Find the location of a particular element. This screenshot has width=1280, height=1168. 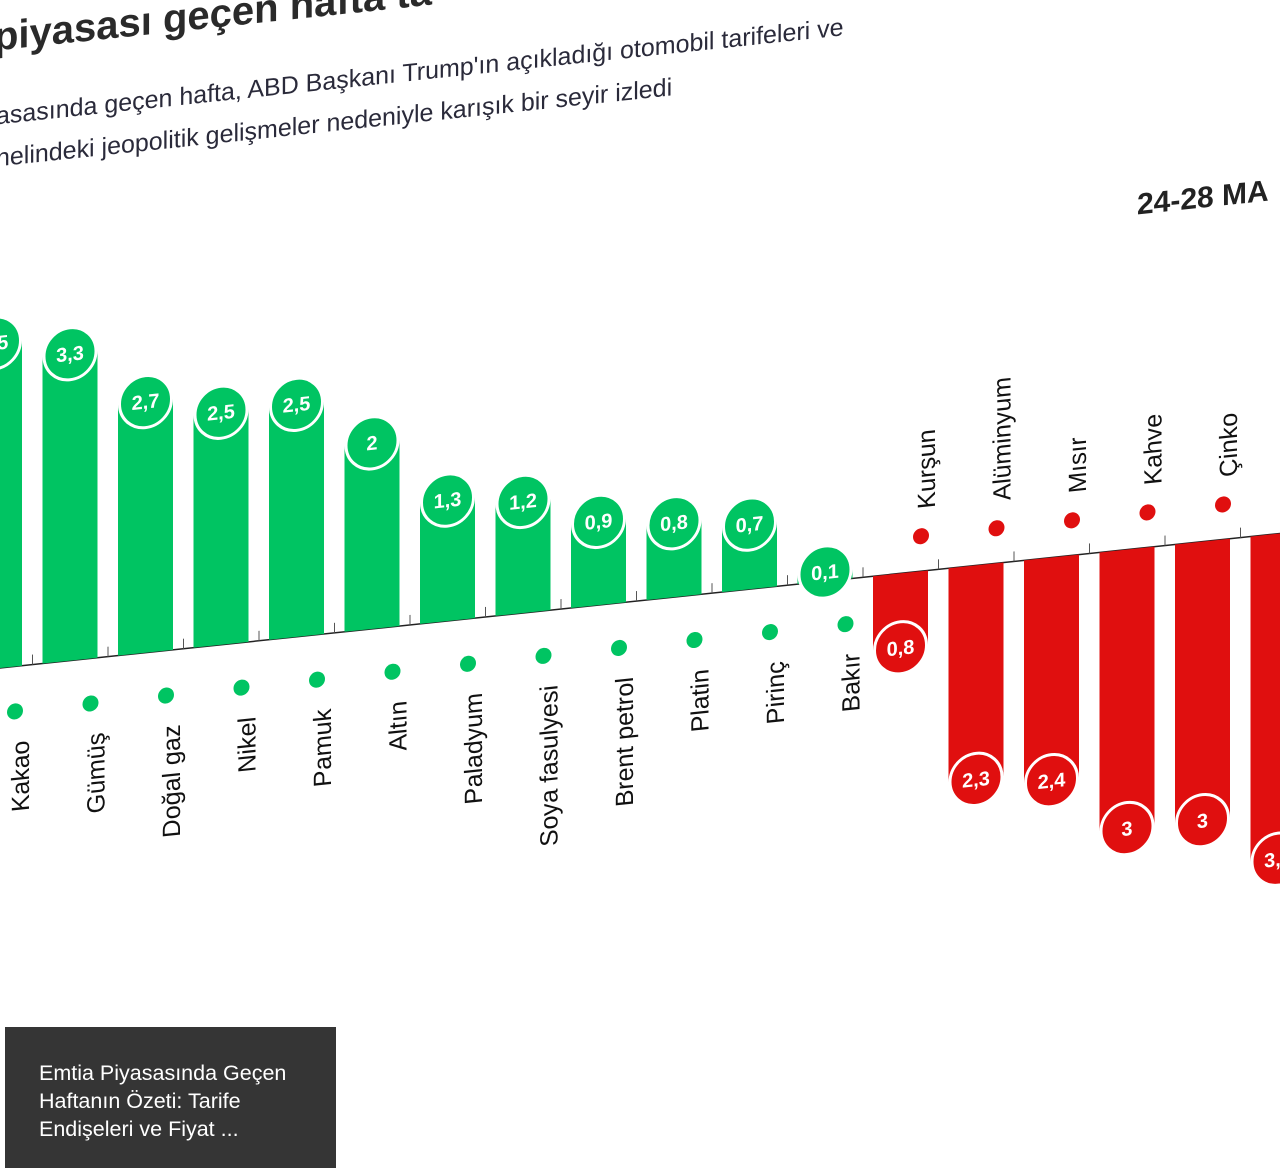

category-label: Kurşun is located at coordinates (927, 469).